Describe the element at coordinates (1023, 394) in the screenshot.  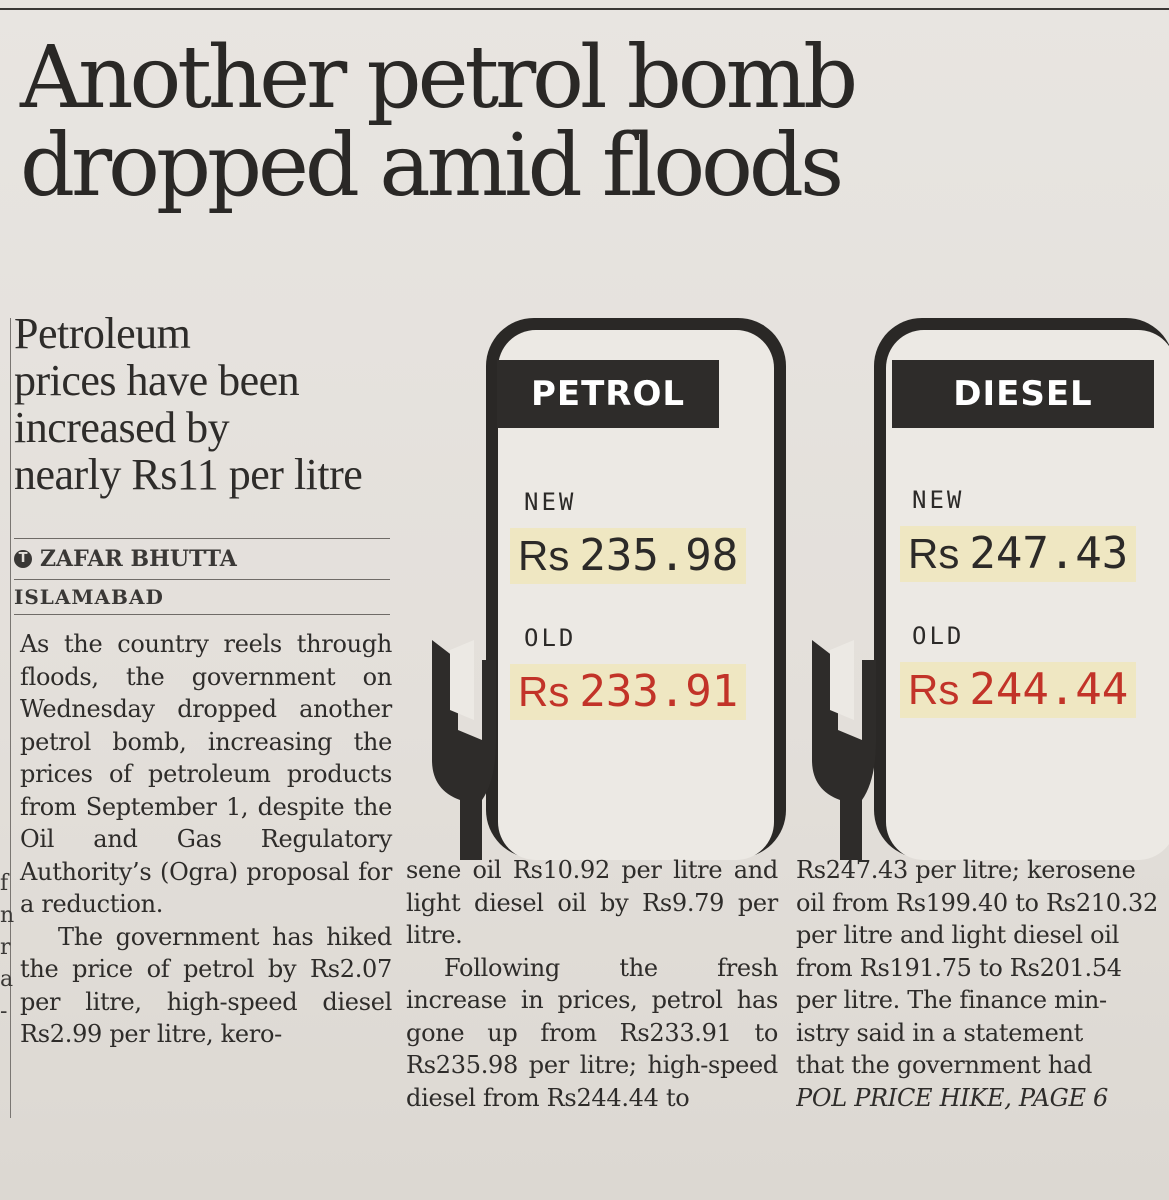
I see `diesel-label: DIESEL` at that location.